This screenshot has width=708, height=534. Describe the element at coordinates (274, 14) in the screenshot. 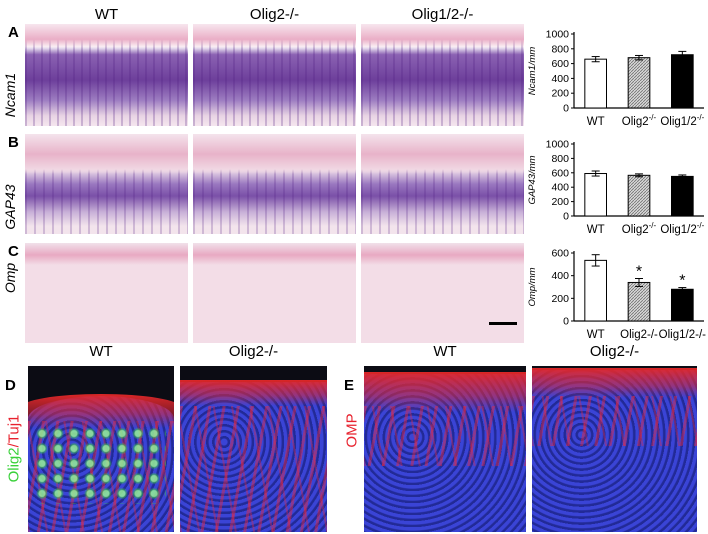

I see `column-header-olig2: Olig2-/-` at that location.